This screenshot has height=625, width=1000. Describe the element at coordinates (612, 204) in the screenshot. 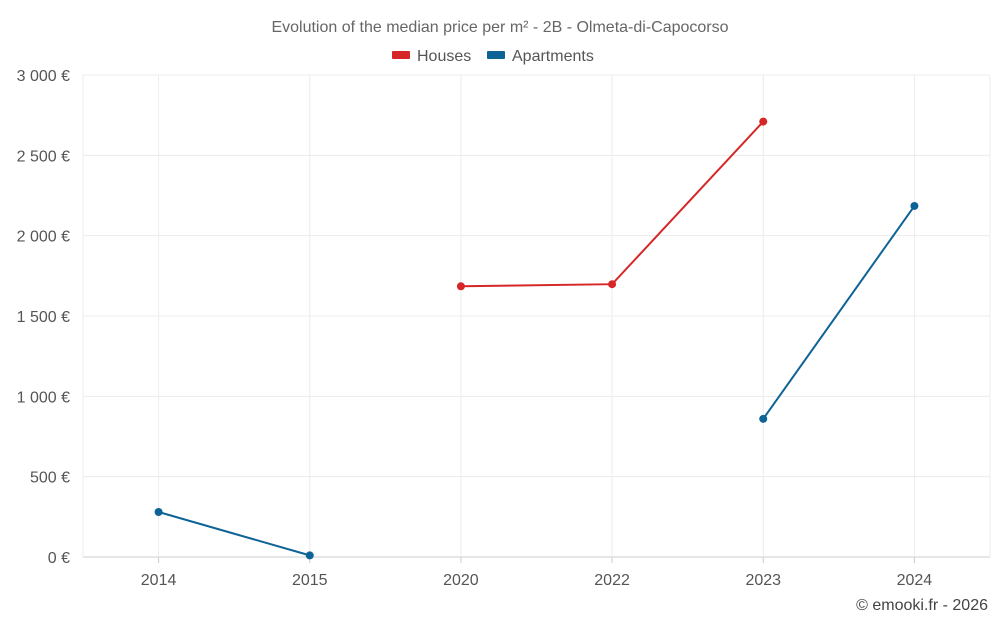

I see `series-houses` at that location.